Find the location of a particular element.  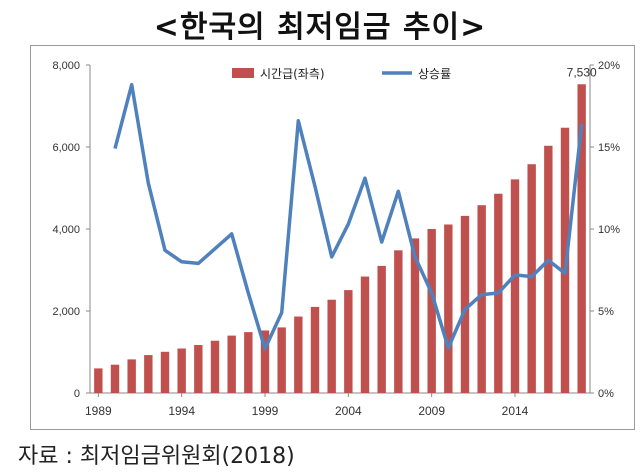

y-right-tick-label: 5% is located at coordinates (606, 312).